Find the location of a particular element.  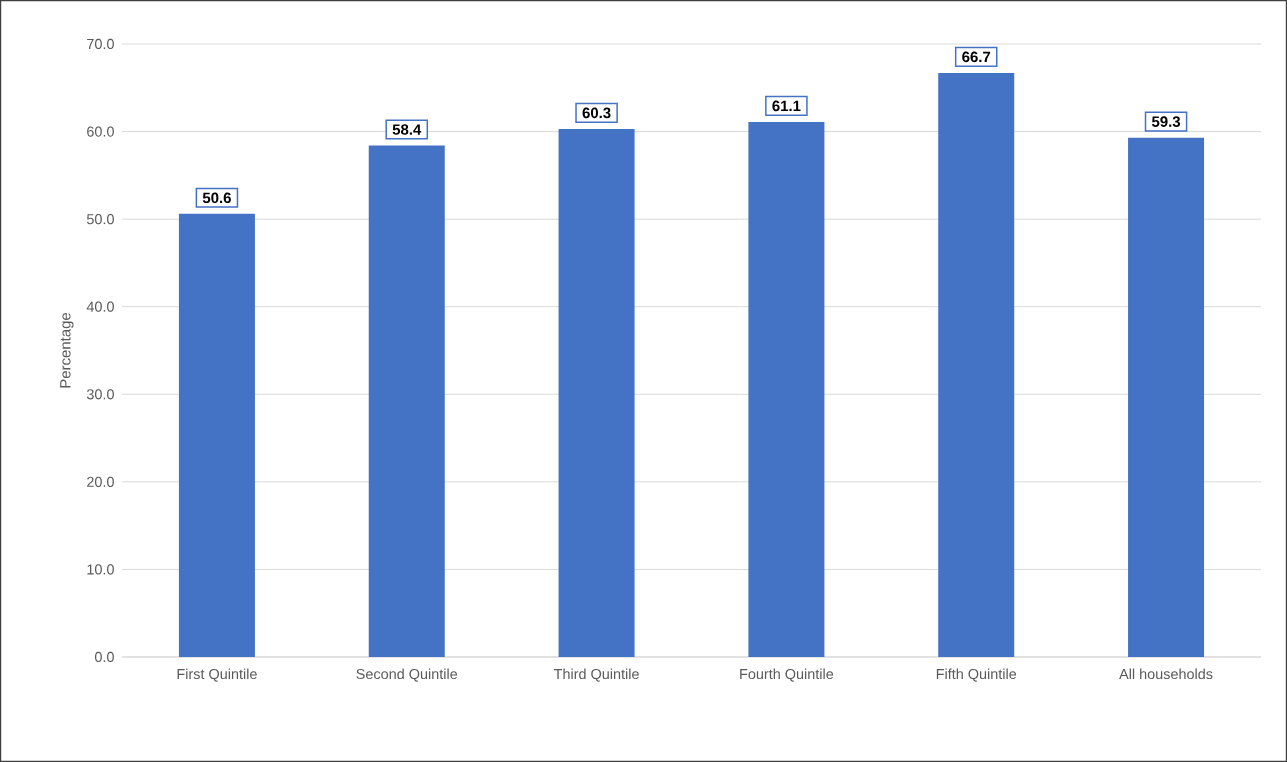

x-tick-label: All households is located at coordinates (1166, 674).